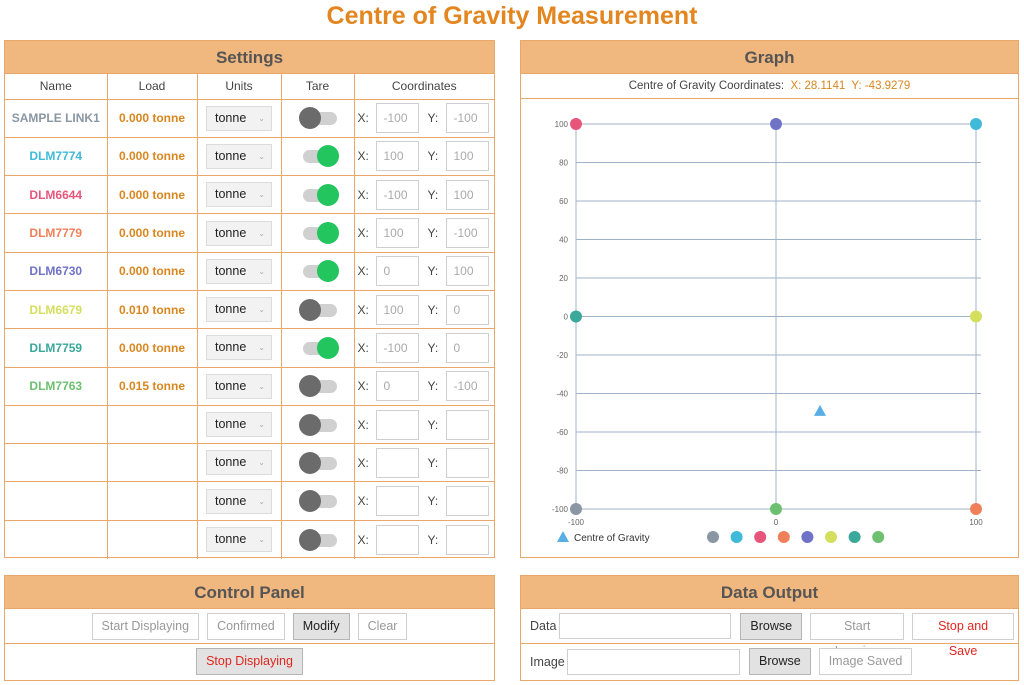 Image resolution: width=1024 pixels, height=685 pixels. Describe the element at coordinates (56, 501) in the screenshot. I see `sensor-name` at that location.